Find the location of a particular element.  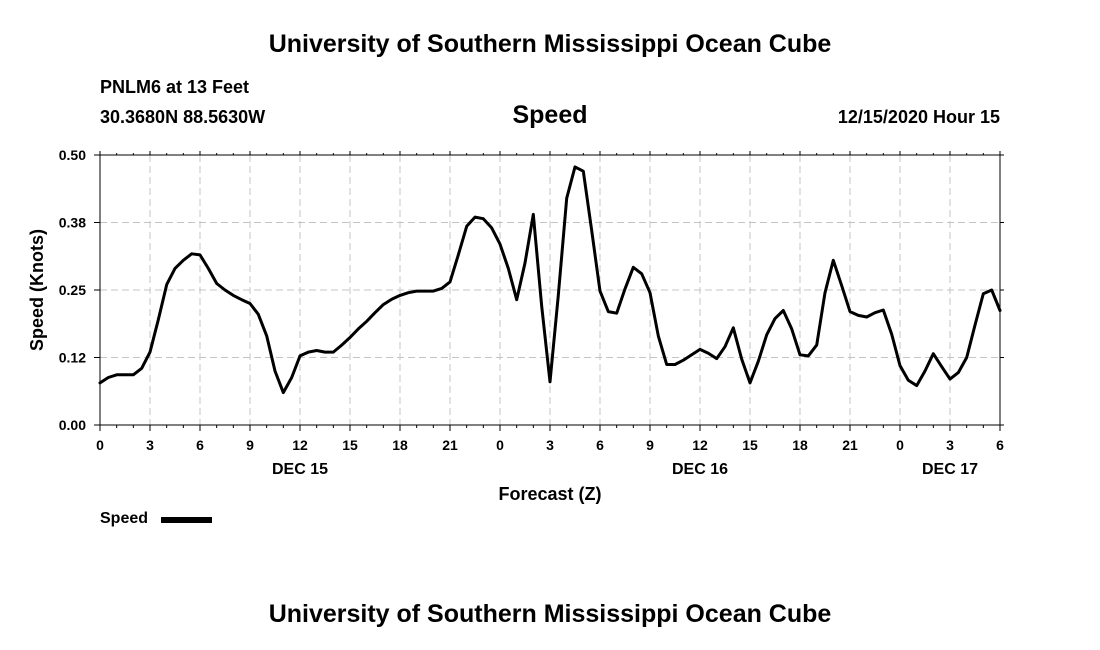

y-tick-label: 0.25 is located at coordinates (72, 290).